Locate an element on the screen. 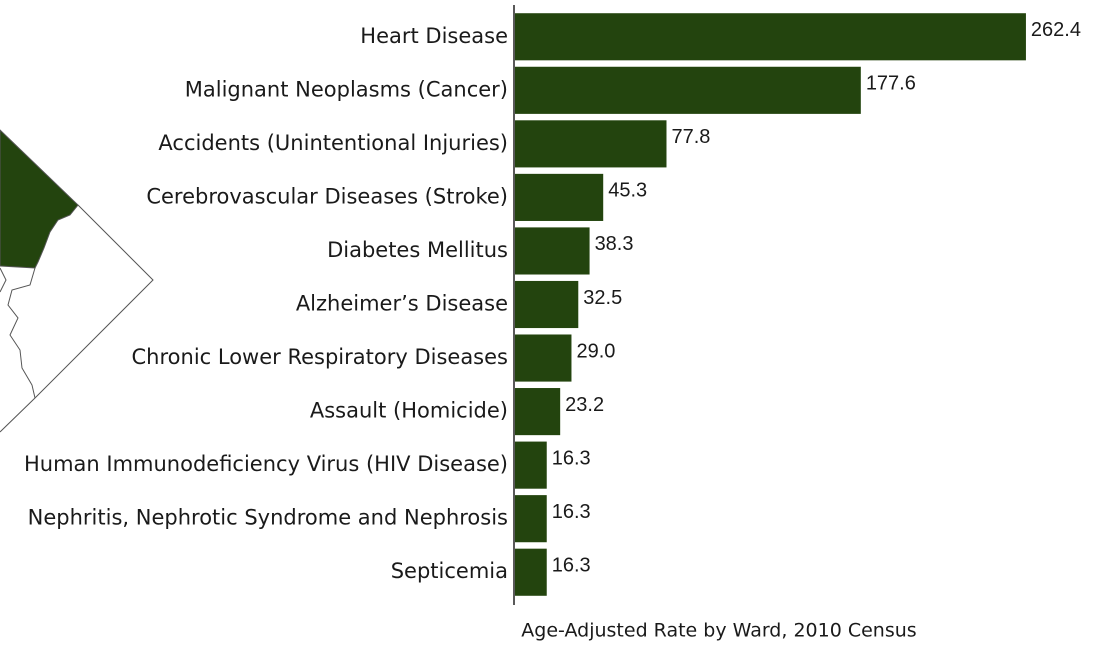  category-label: Accidents (Unintentional Injuries) is located at coordinates (333, 143).